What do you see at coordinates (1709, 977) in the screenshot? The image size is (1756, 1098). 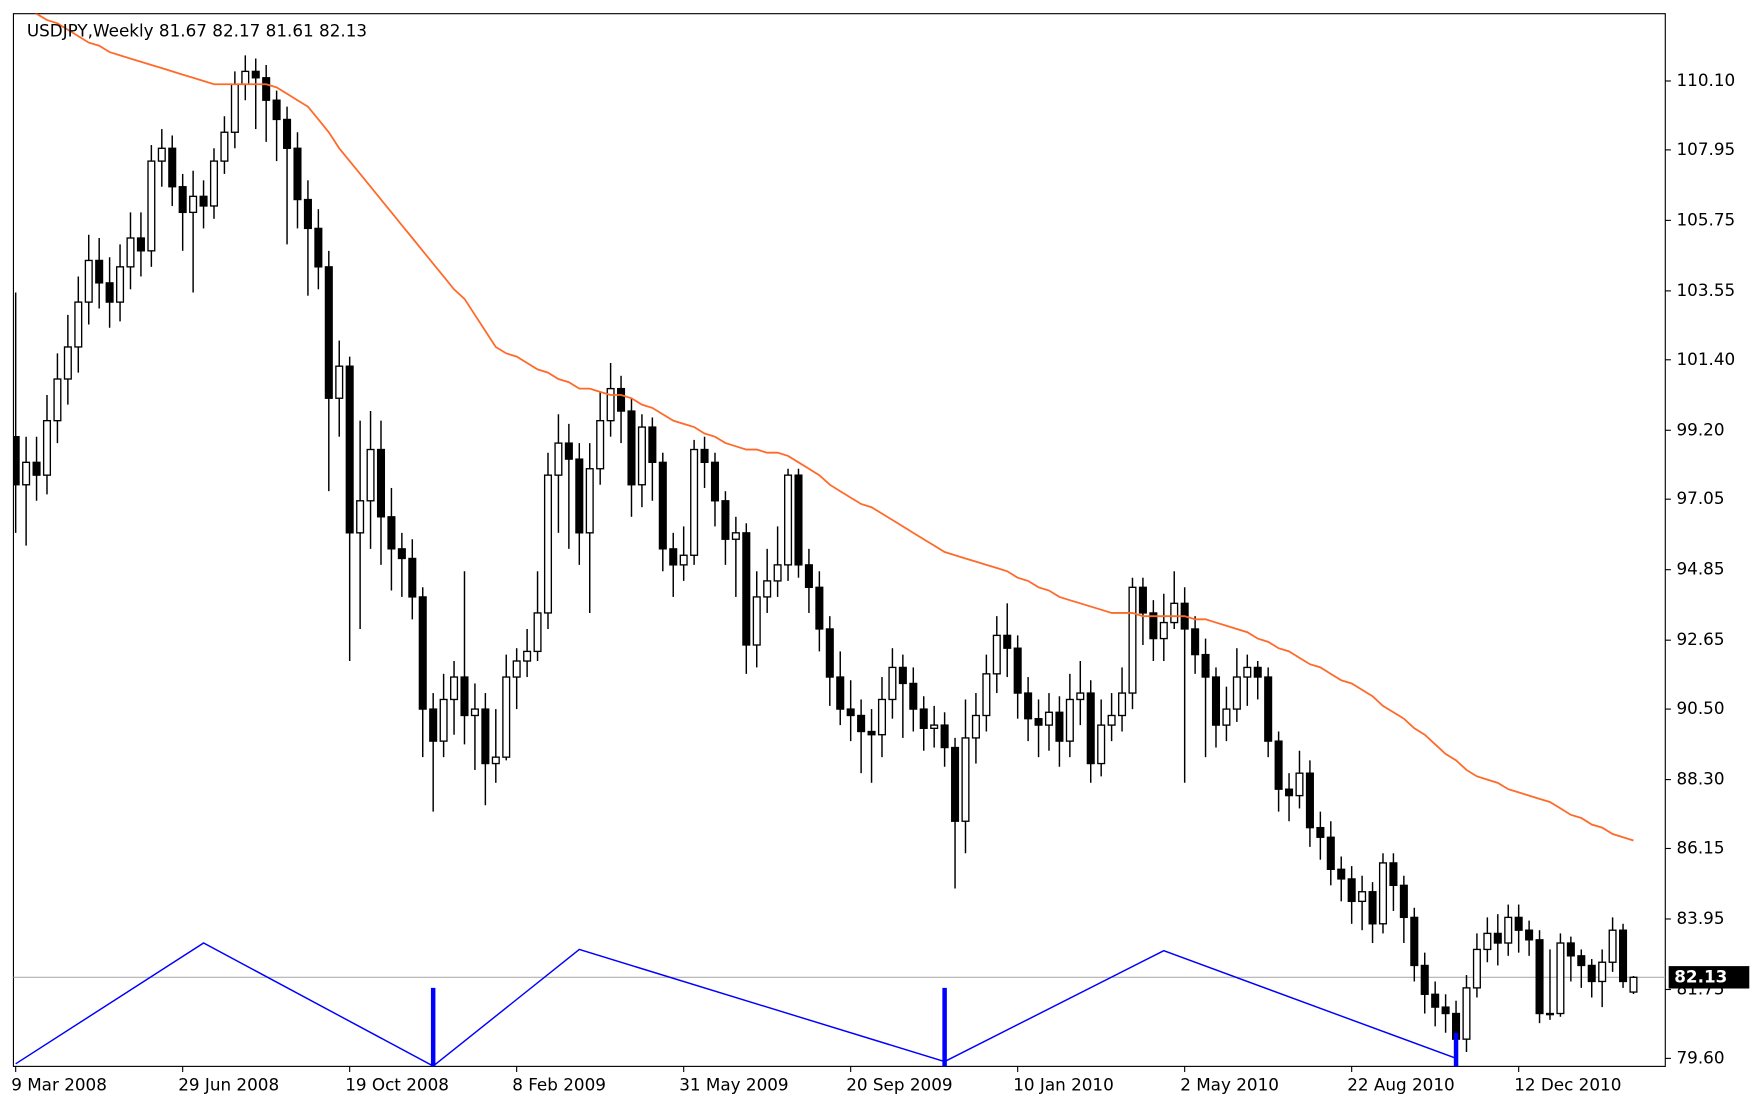 I see `last-price-box` at bounding box center [1709, 977].